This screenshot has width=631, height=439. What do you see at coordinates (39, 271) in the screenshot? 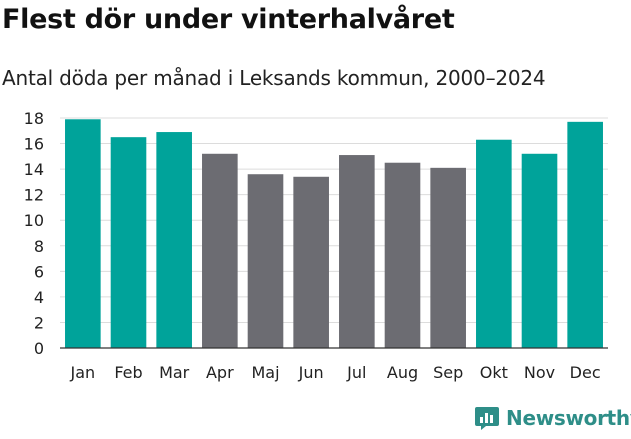
I see `y-tick-label: 6` at bounding box center [39, 271].